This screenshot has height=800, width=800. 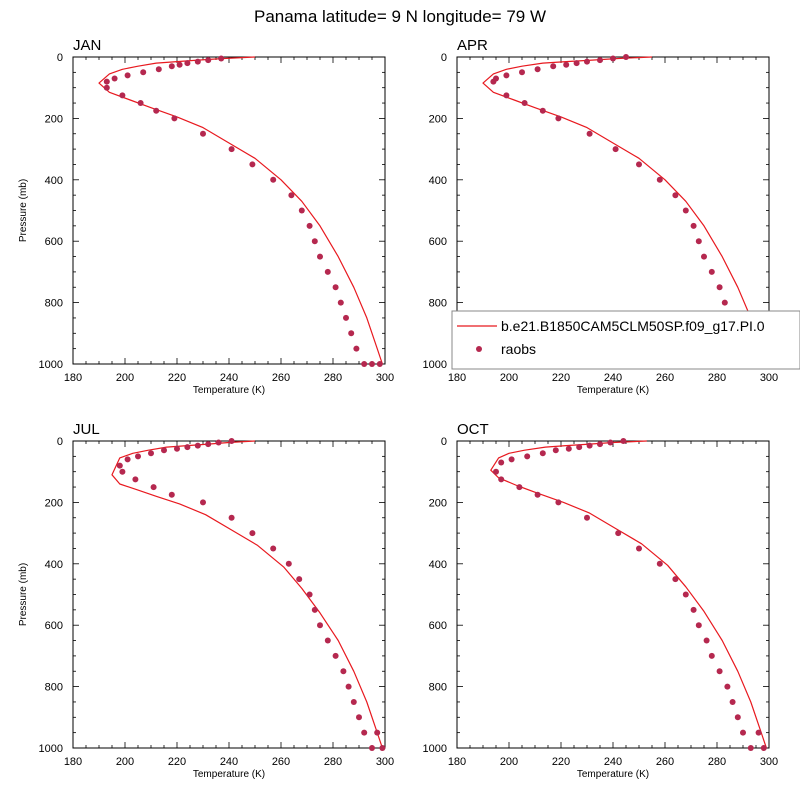 What do you see at coordinates (51, 365) in the screenshot?
I see `y-tick-label: 1000` at bounding box center [51, 365].